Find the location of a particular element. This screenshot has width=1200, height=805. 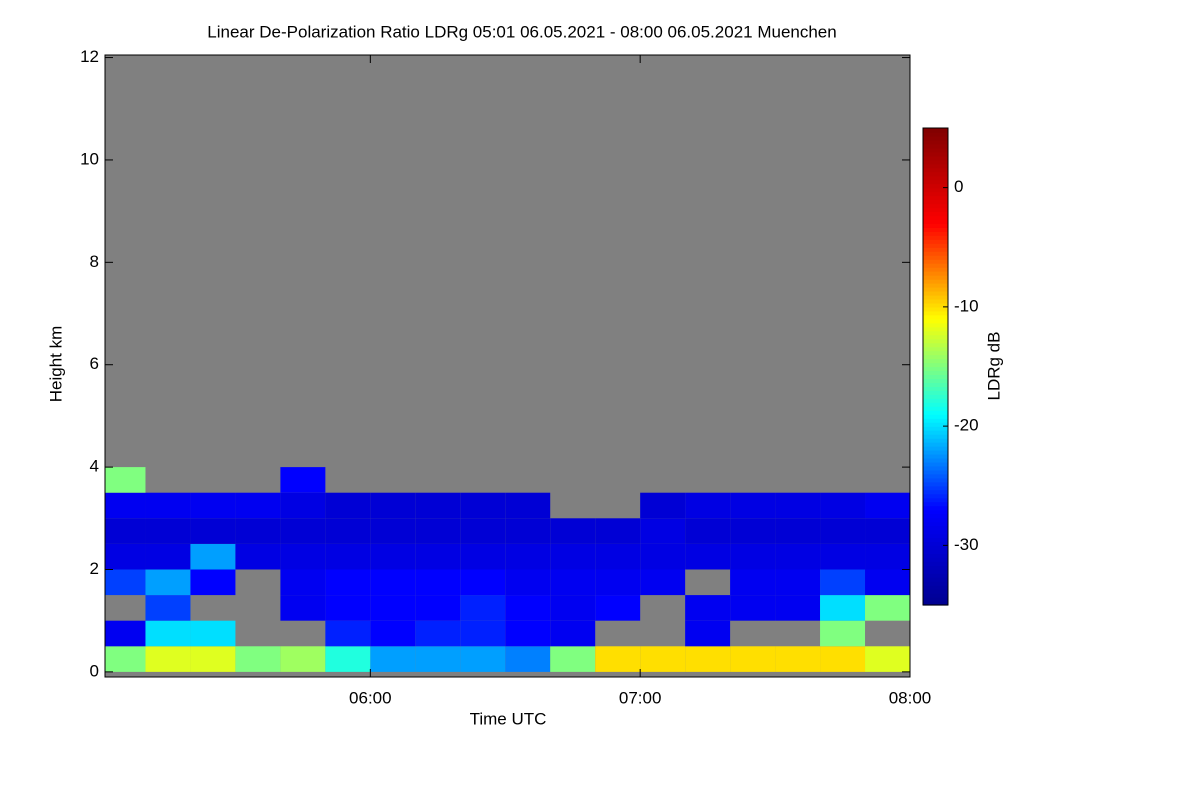

x-tick-label: 07:00 is located at coordinates (640, 697).